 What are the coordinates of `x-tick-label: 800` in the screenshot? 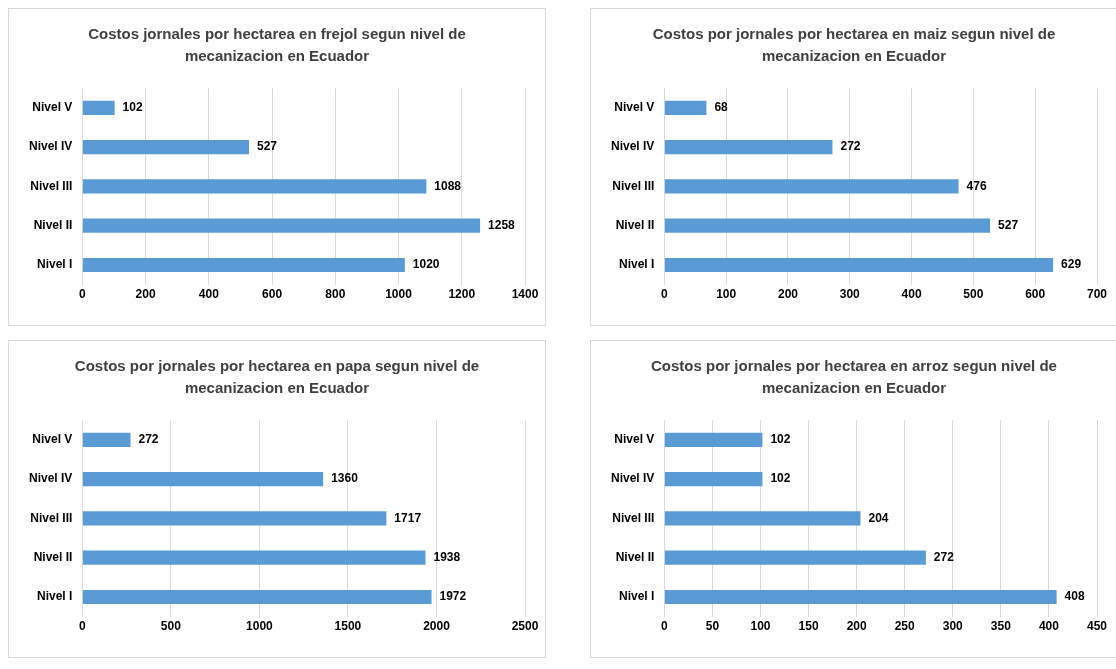 It's located at (335, 294).